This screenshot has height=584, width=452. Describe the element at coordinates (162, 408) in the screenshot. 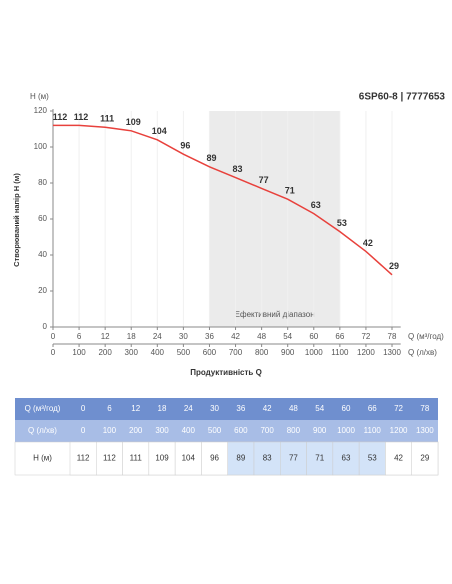

I see `table-value: 18` at that location.